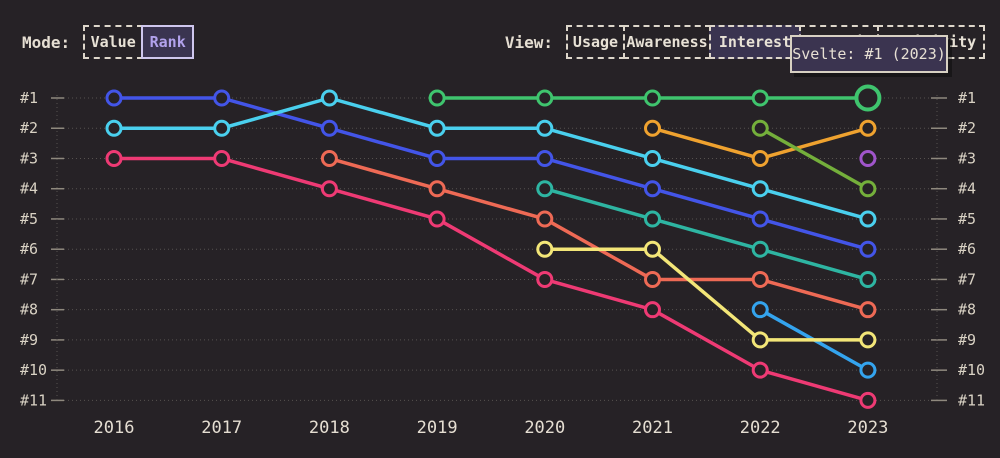 Image resolution: width=1000 pixels, height=458 pixels. I want to click on series-olive, so click(814, 158).